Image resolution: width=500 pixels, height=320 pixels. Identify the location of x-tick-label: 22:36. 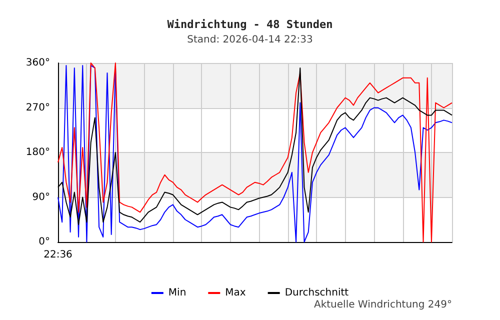
(58, 255).